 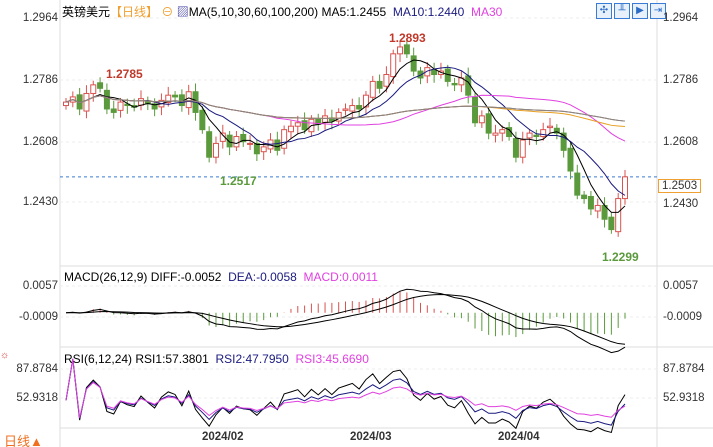 What do you see at coordinates (40, 18) in the screenshot?
I see `price-tick-left: 1.2964` at bounding box center [40, 18].